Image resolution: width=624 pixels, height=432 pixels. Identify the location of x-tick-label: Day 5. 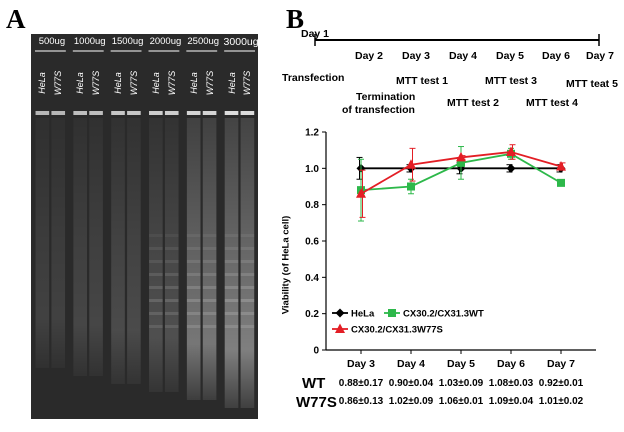
(461, 364).